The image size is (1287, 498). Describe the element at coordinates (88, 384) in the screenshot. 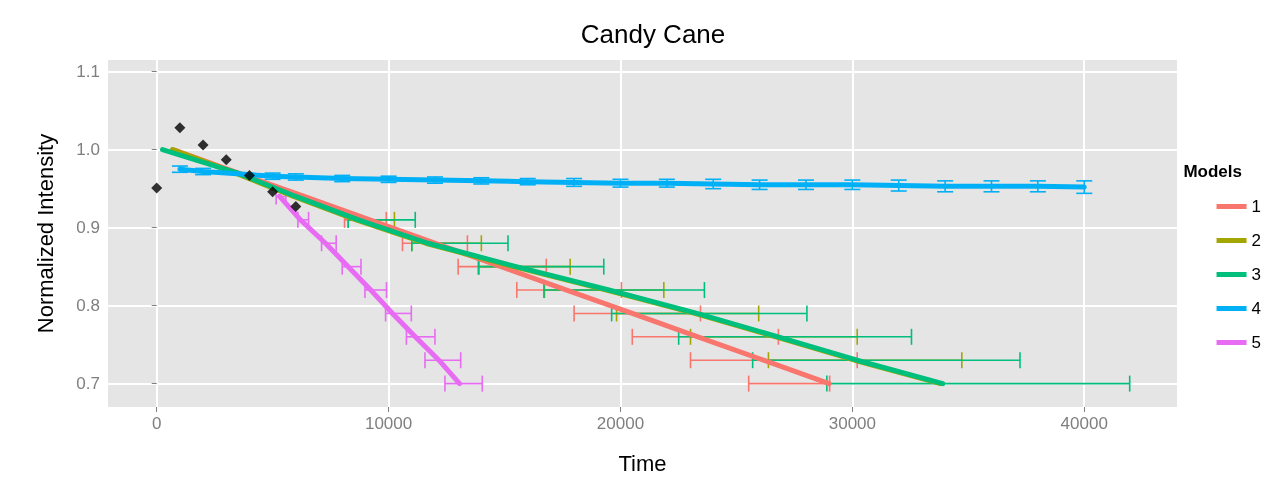

I see `y-tick-label: 0.7` at that location.